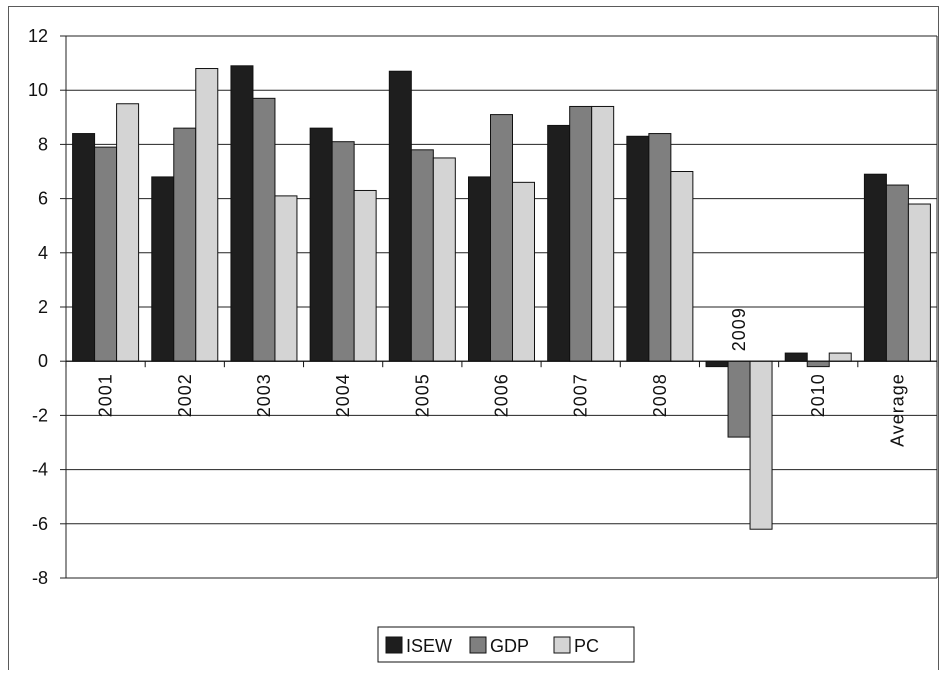 This screenshot has width=947, height=676. I want to click on y-tick-label: -2, so click(40, 415).